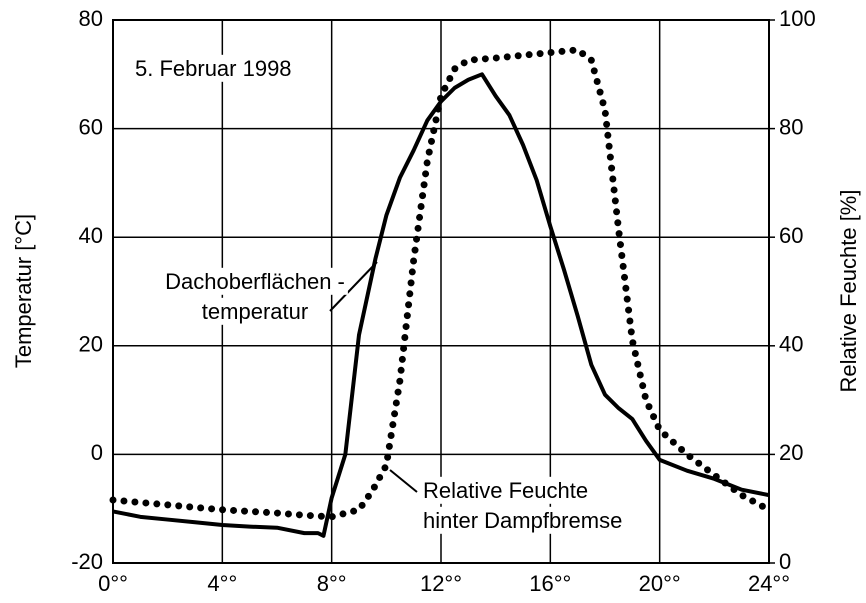 The image size is (866, 603). I want to click on y2-tick-label: 80, so click(791, 126).